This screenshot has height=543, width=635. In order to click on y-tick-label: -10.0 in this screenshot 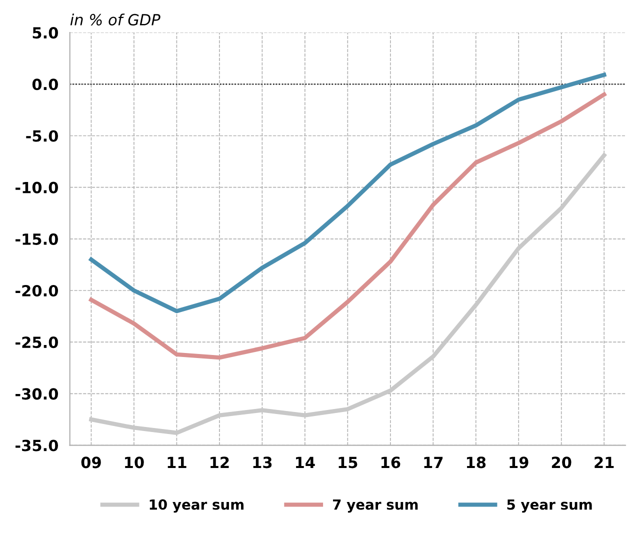, I will do `click(37, 188)`.